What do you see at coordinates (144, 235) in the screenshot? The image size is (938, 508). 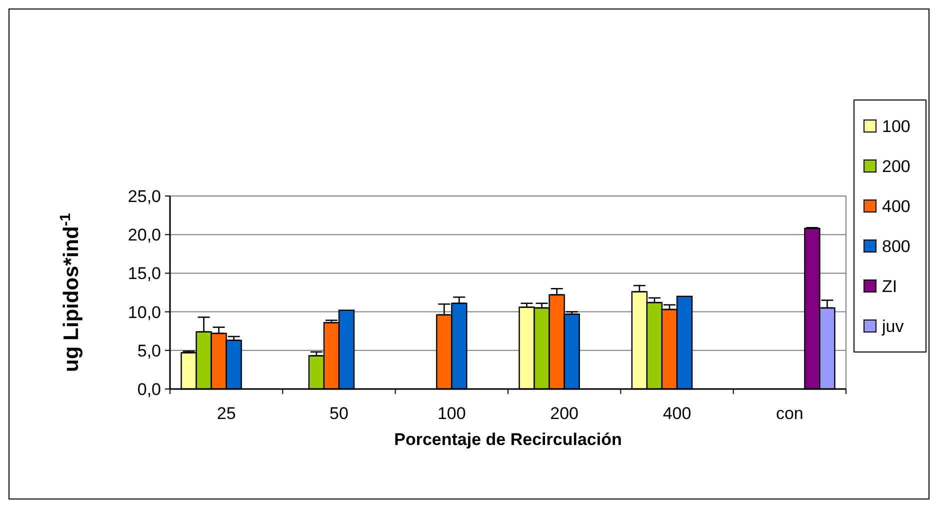 I see `y-tick-label: 20,0` at bounding box center [144, 235].